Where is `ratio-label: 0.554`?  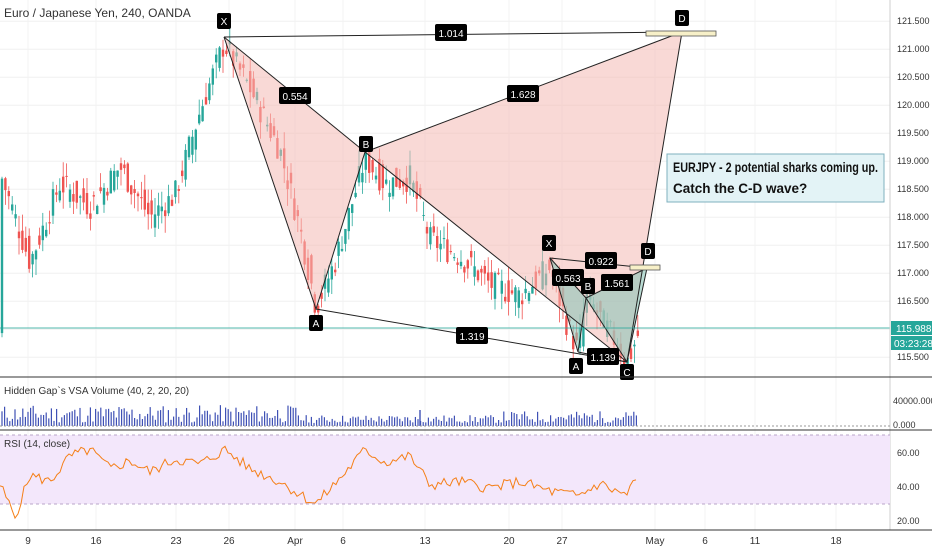 ratio-label: 0.554 is located at coordinates (295, 95).